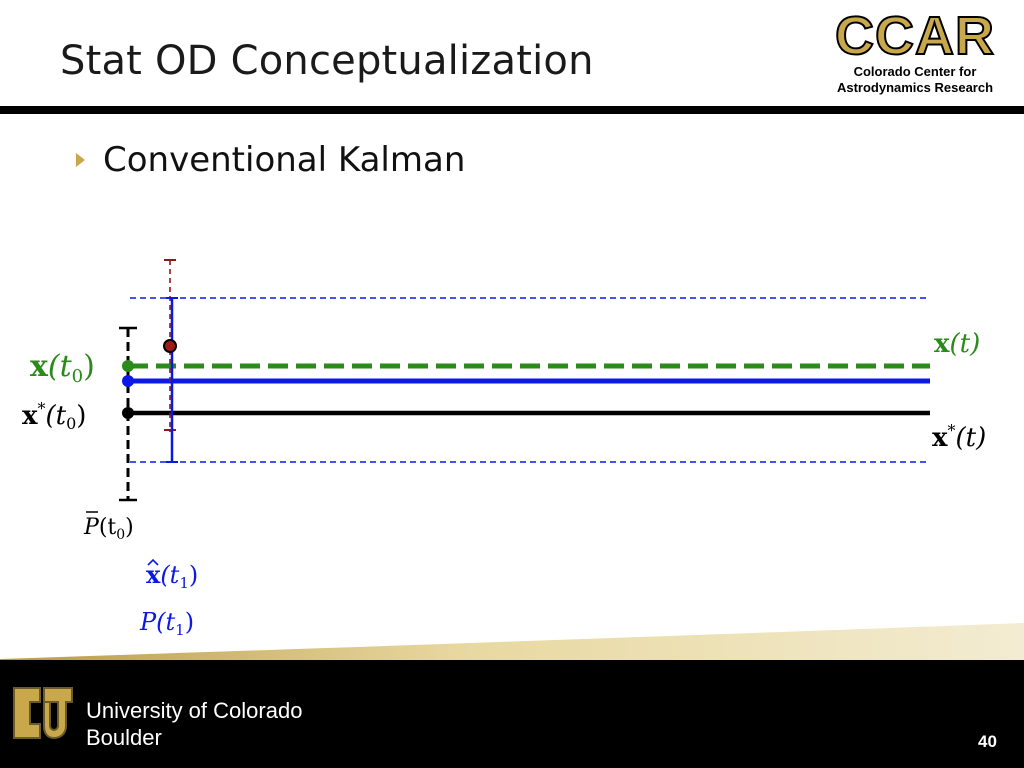 This screenshot has width=1024, height=768. Describe the element at coordinates (194, 710) in the screenshot. I see `university-line1: University of Colorado` at that location.